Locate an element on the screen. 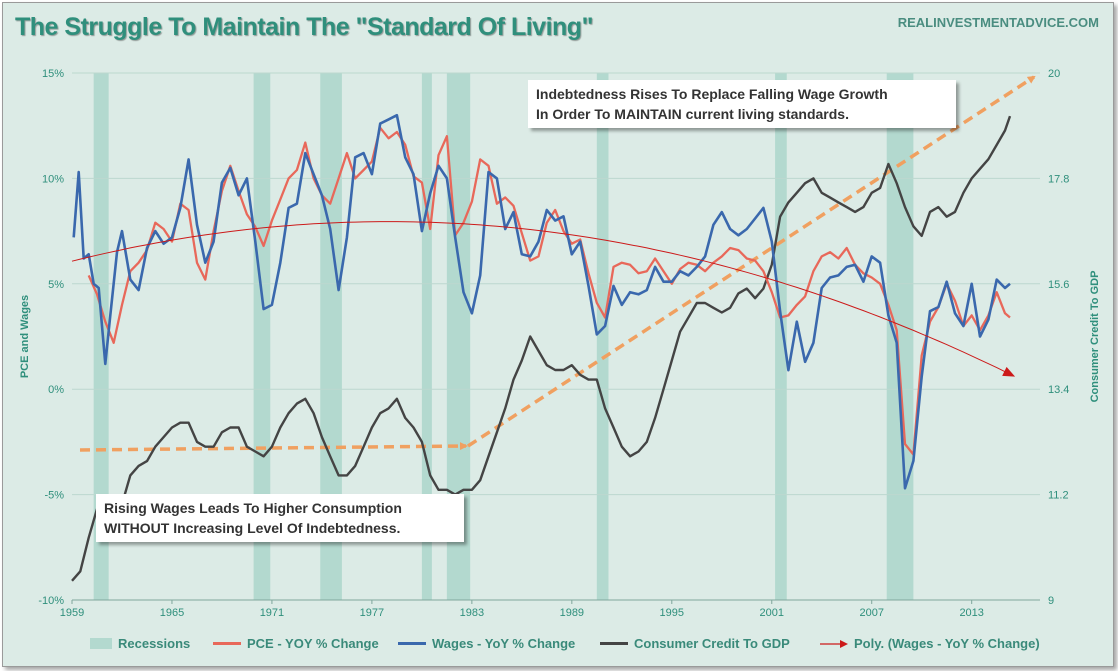 The width and height of the screenshot is (1118, 671). y2-tick-label: 13.4 is located at coordinates (1058, 390).